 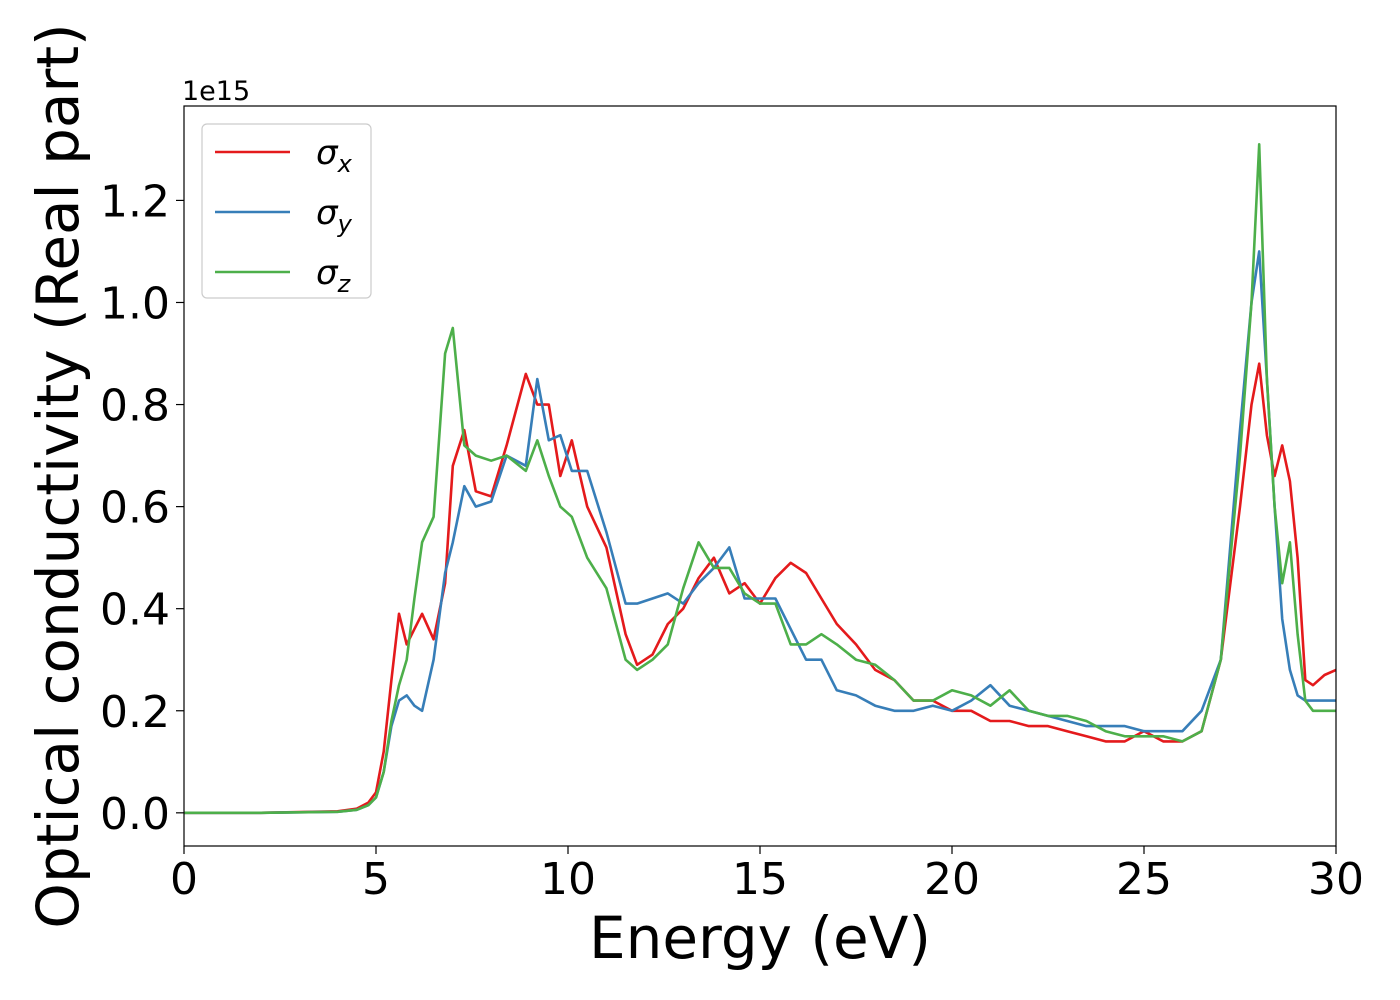 I want to click on x-tick-label: 5, so click(x=376, y=879).